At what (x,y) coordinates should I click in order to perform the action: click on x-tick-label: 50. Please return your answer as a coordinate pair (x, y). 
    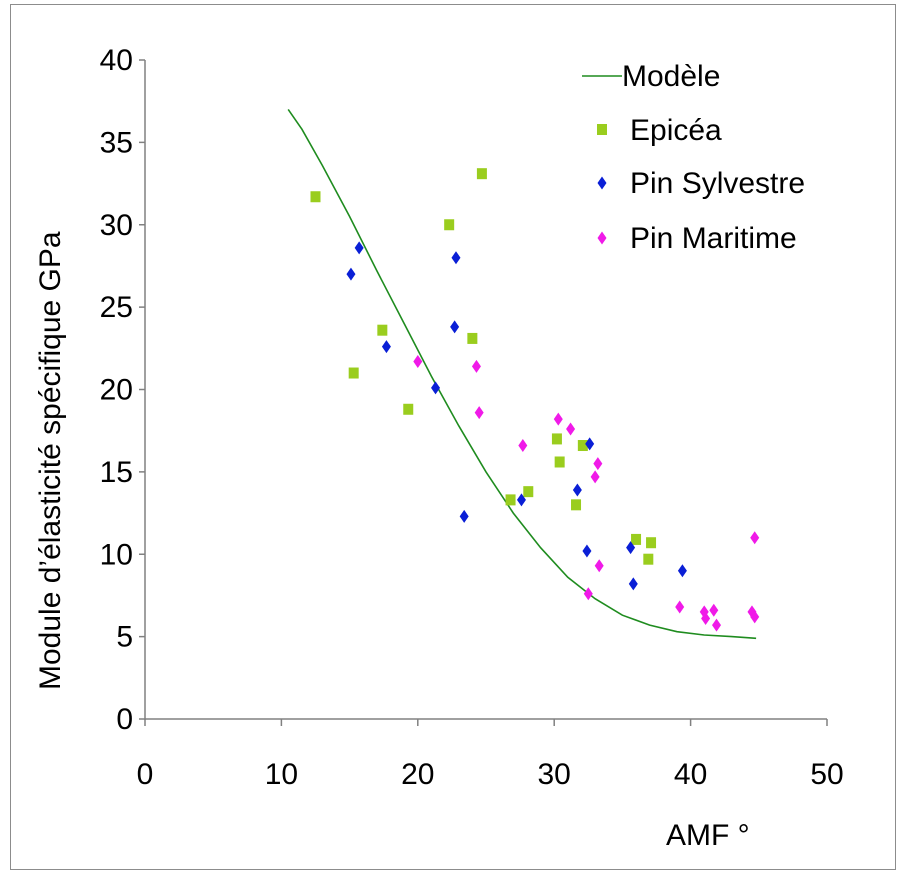
    Looking at the image, I should click on (826, 774).